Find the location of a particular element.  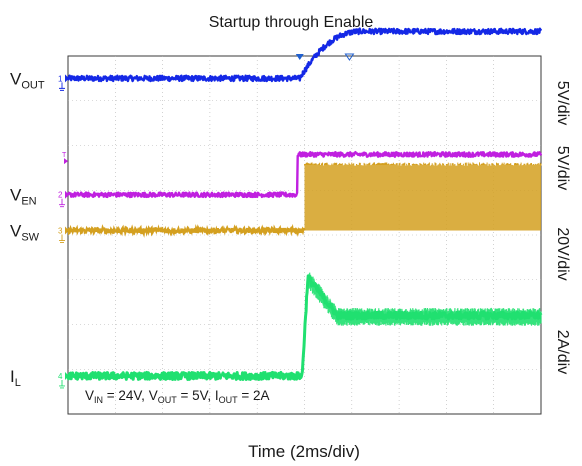

svg-text: 3 is located at coordinates (60, 231).